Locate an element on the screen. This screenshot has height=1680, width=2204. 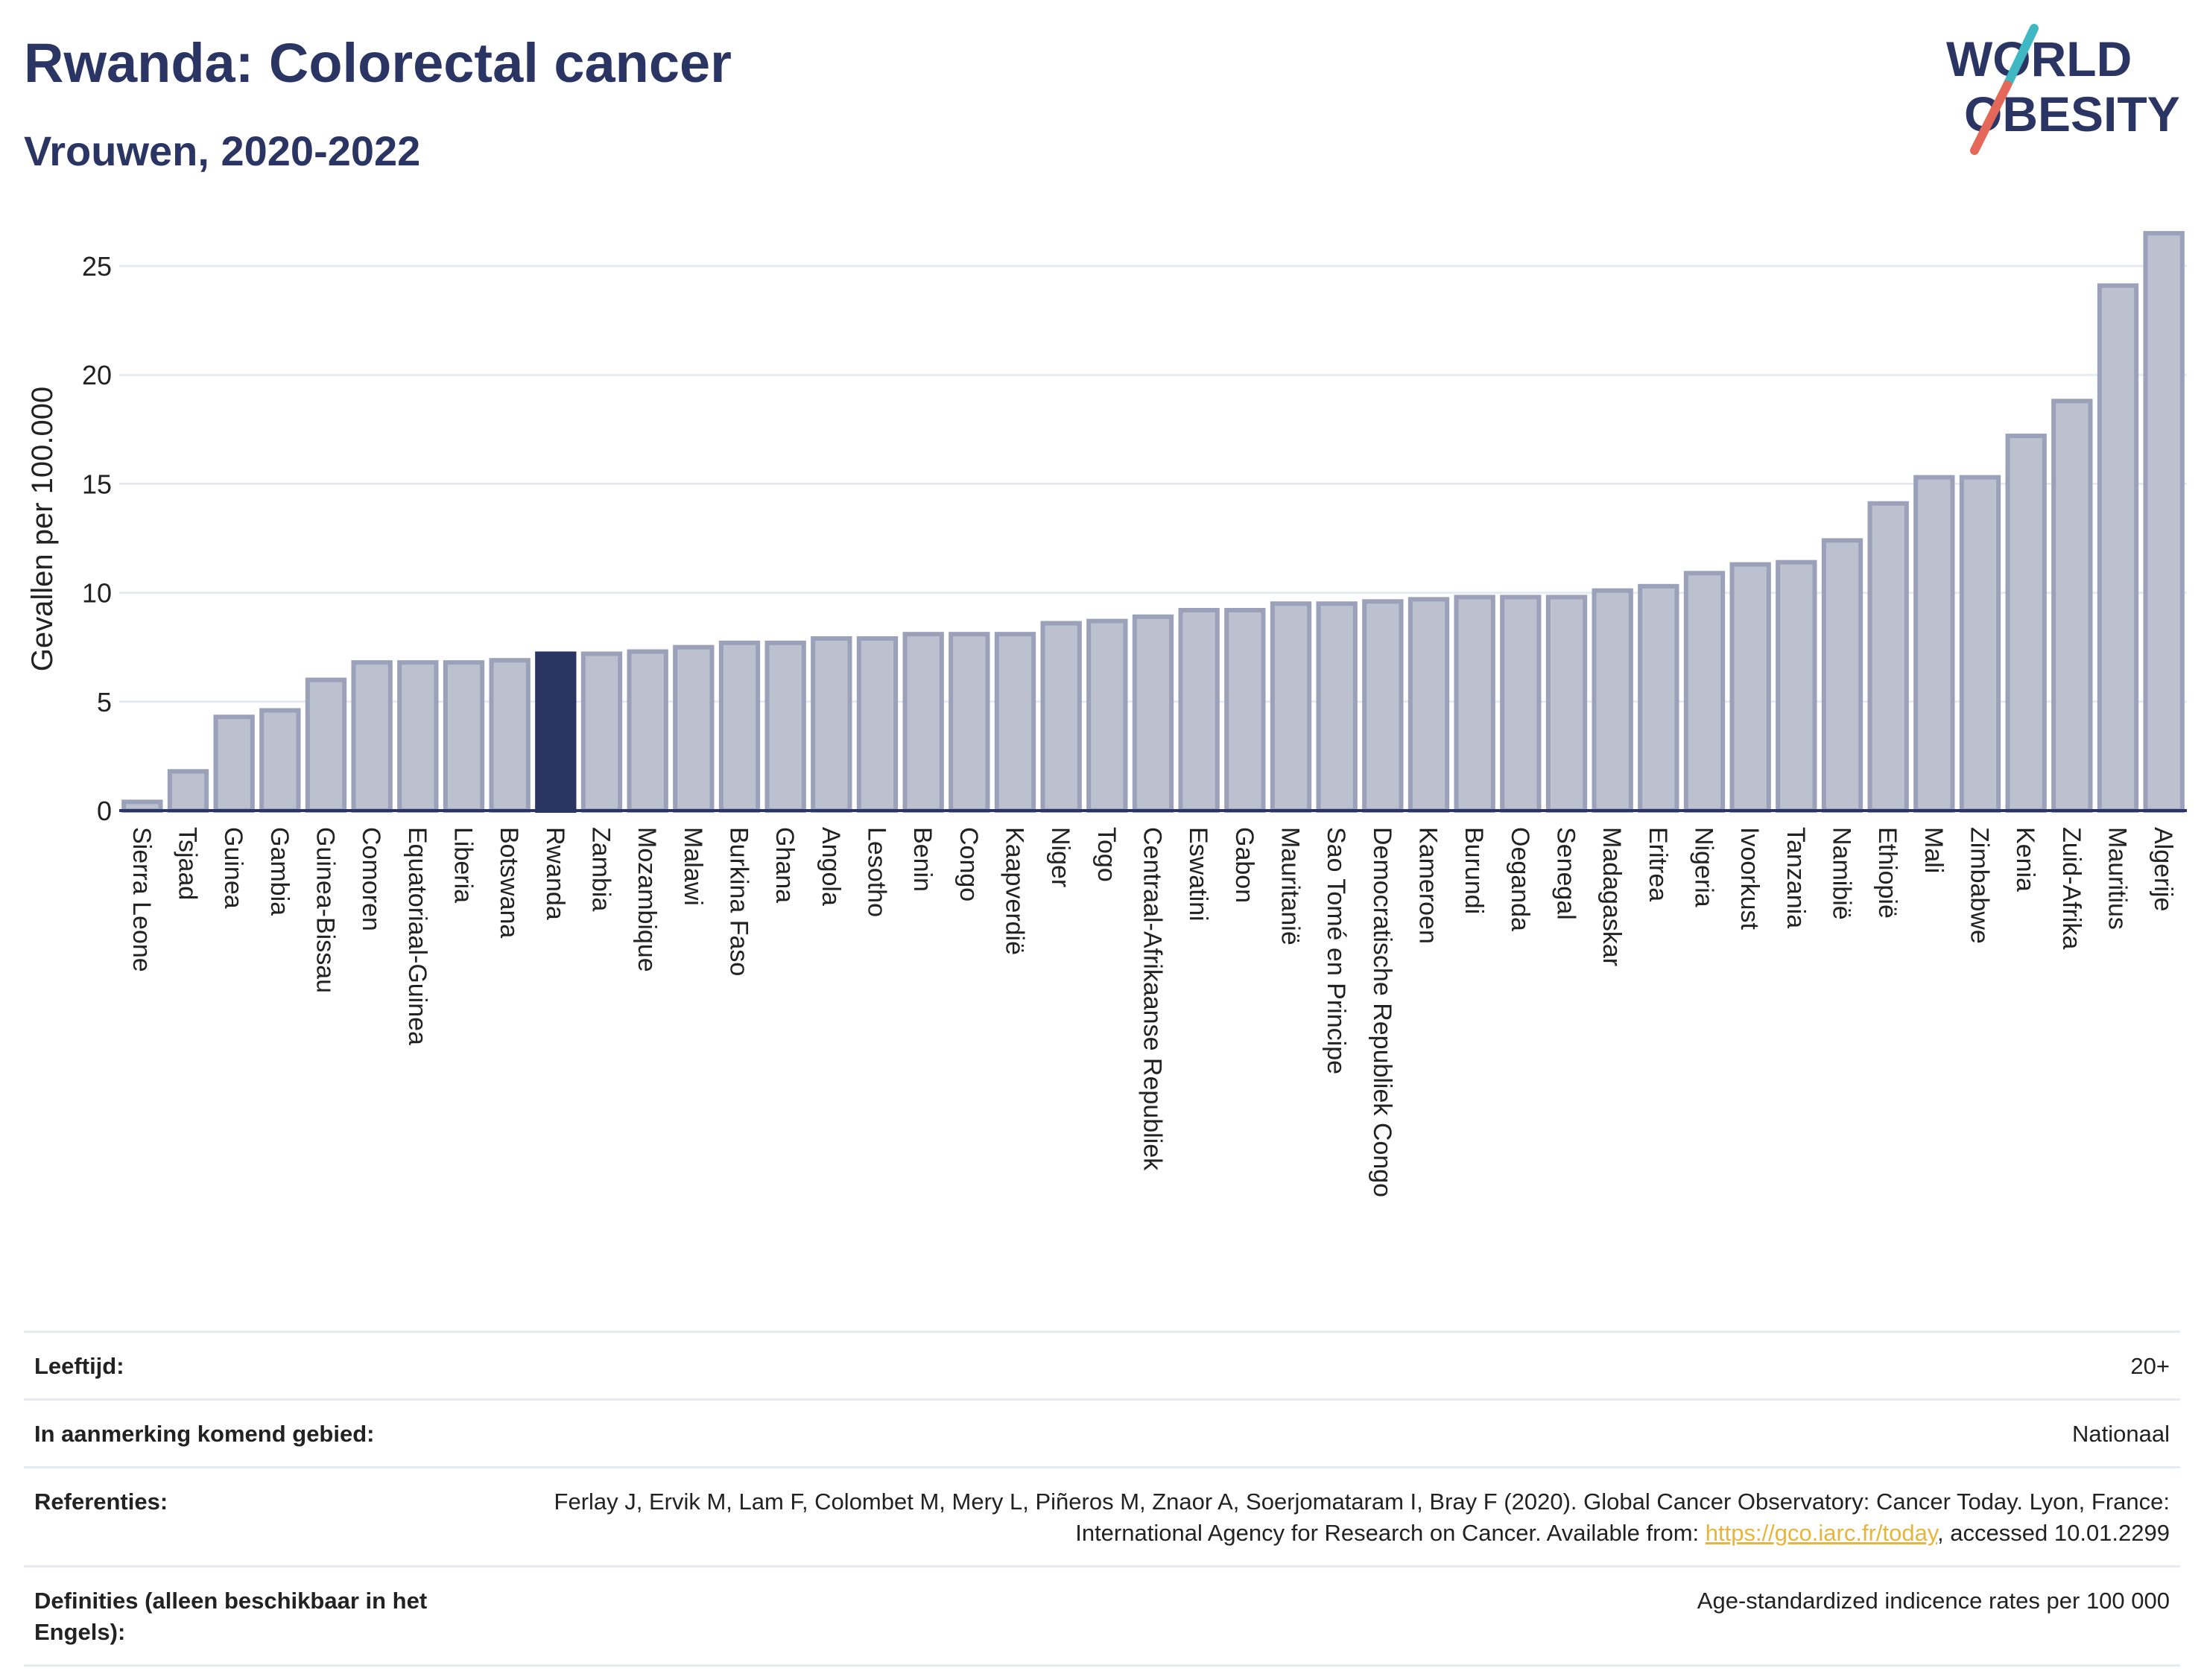
bar-zuid-afrika is located at coordinates (2072, 606).